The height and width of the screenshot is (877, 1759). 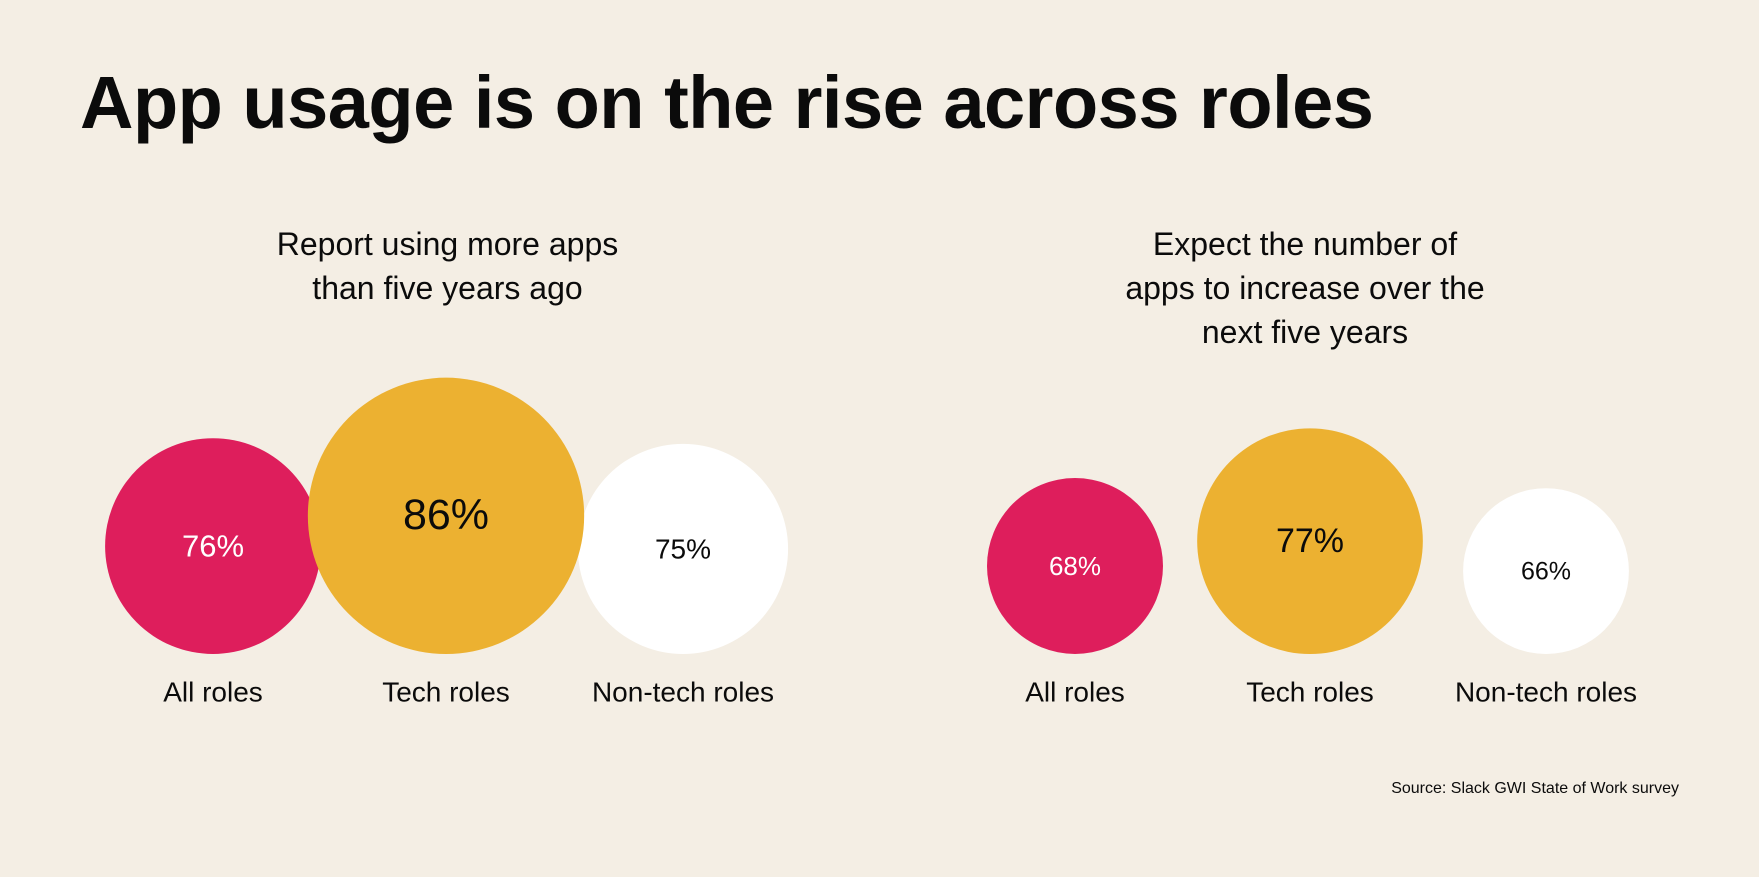 What do you see at coordinates (727, 102) in the screenshot?
I see `page-title: App usage is on the rise across roles` at bounding box center [727, 102].